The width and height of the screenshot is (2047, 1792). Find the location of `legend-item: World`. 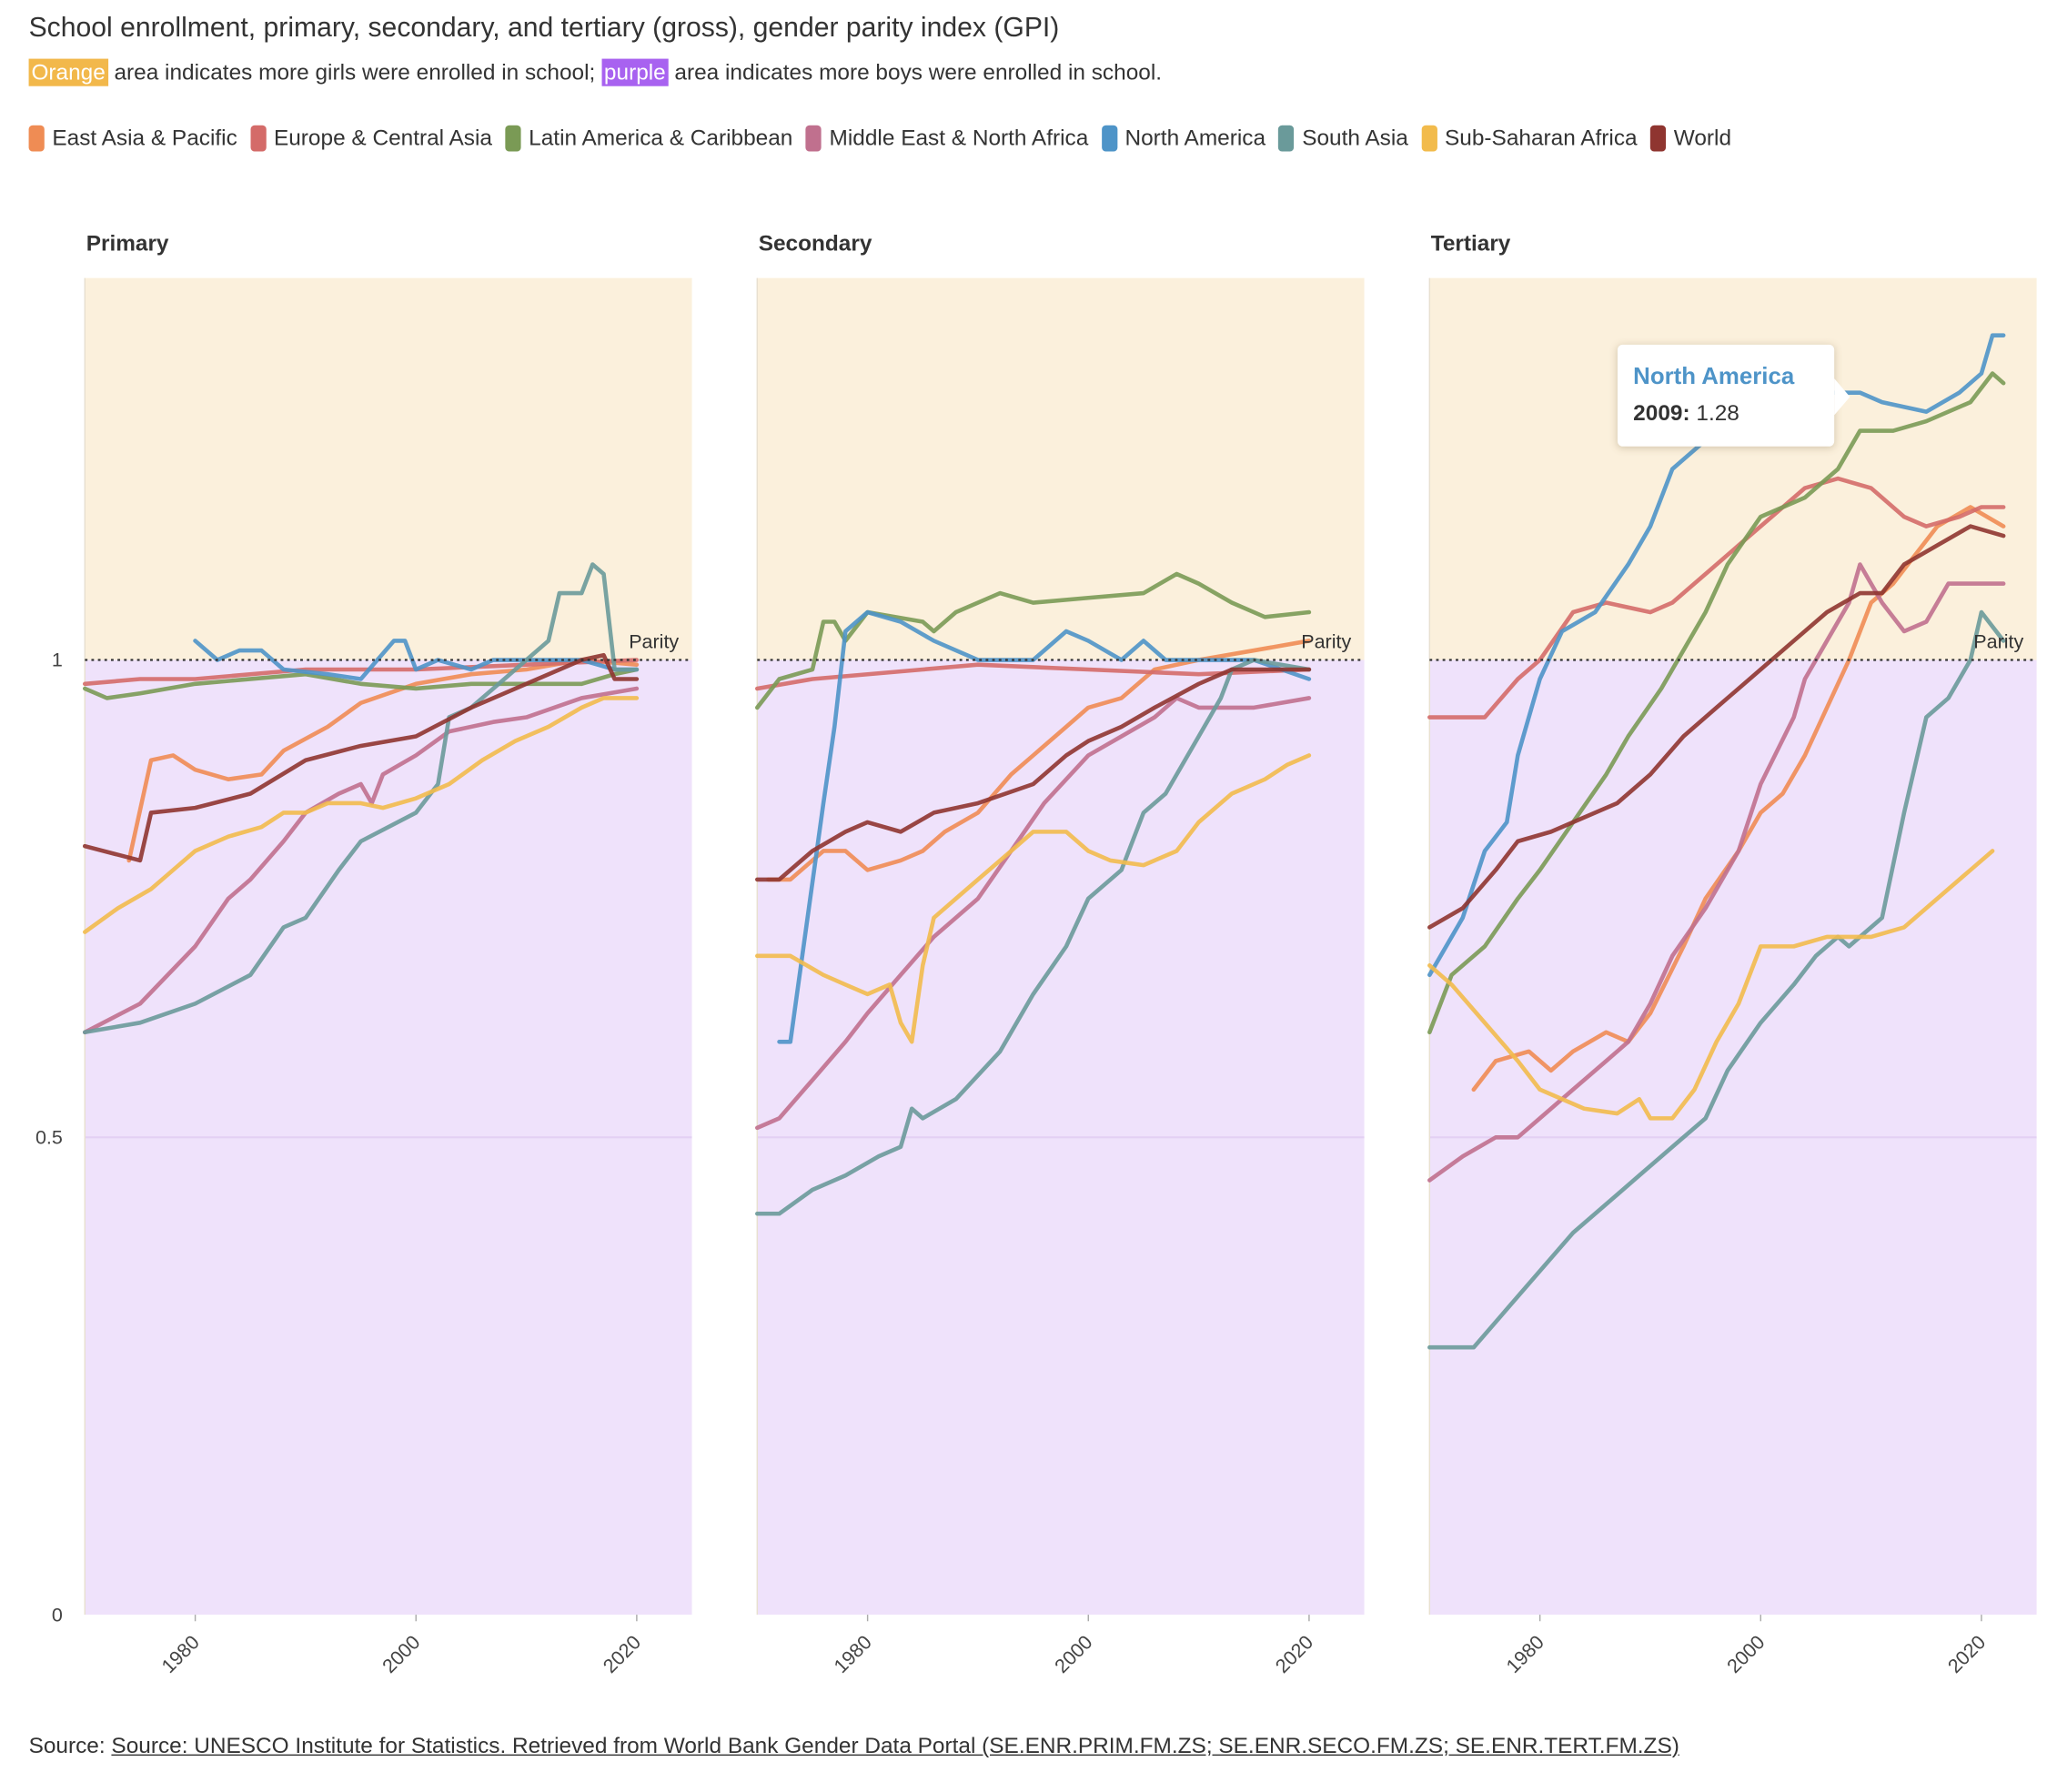

legend-item: World is located at coordinates (1690, 138).